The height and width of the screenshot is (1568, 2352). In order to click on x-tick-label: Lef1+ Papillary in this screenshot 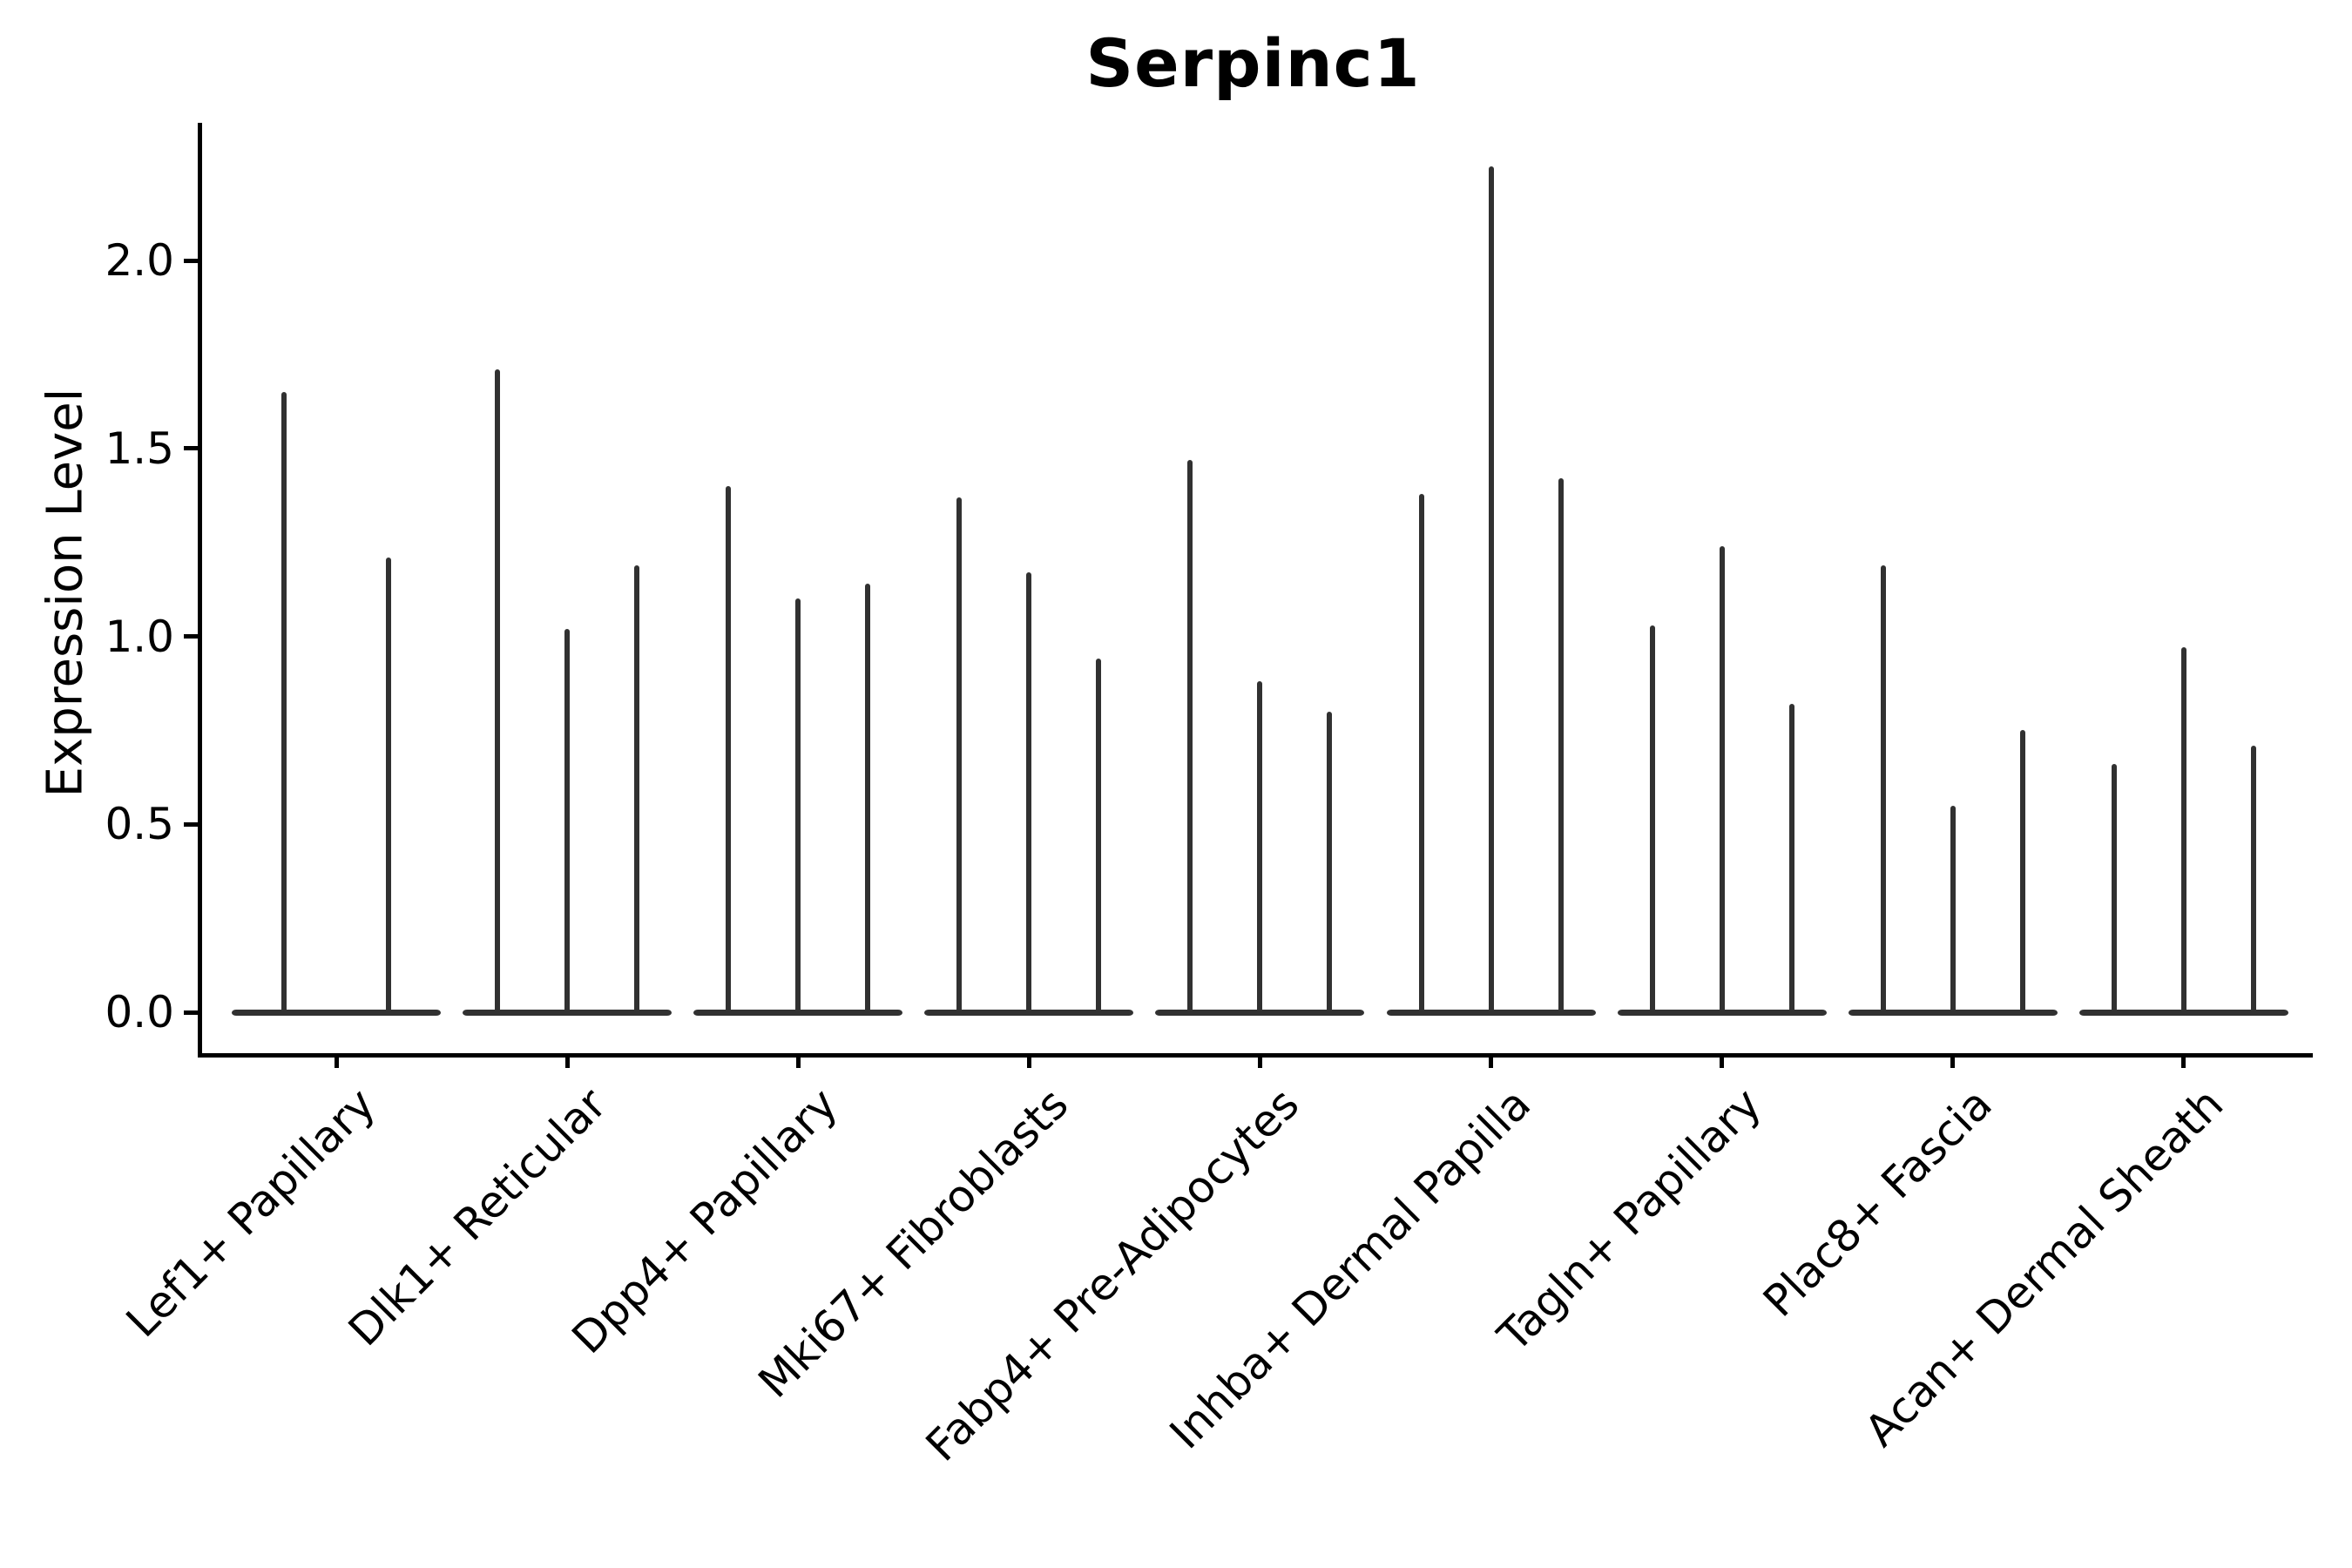, I will do `click(252, 1213)`.